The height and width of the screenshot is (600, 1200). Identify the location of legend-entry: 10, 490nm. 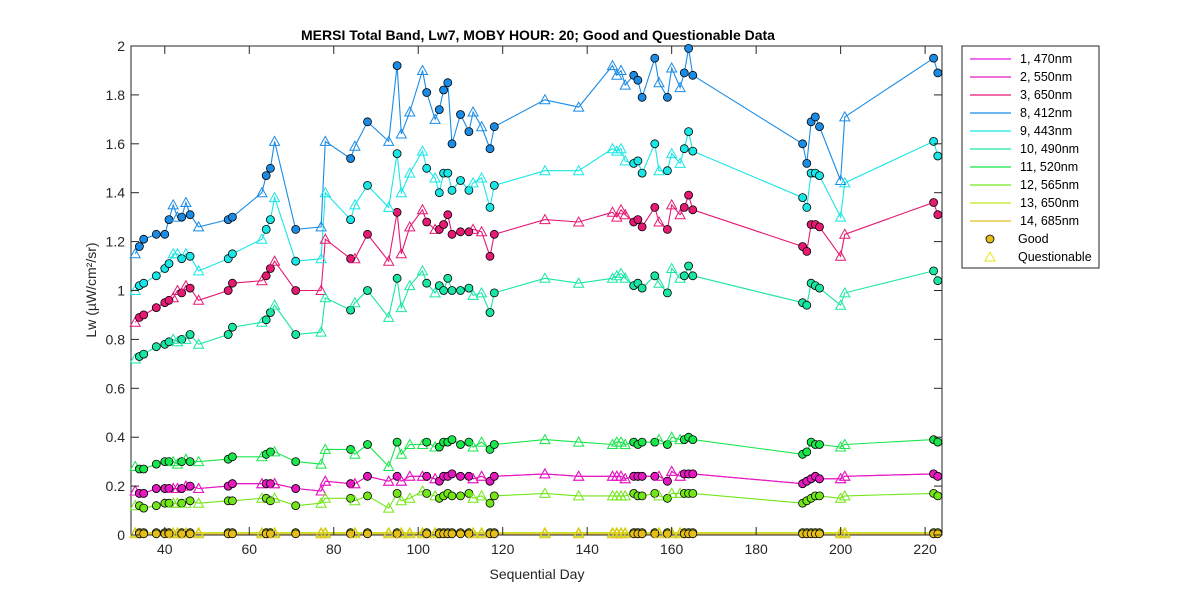
(1049, 149).